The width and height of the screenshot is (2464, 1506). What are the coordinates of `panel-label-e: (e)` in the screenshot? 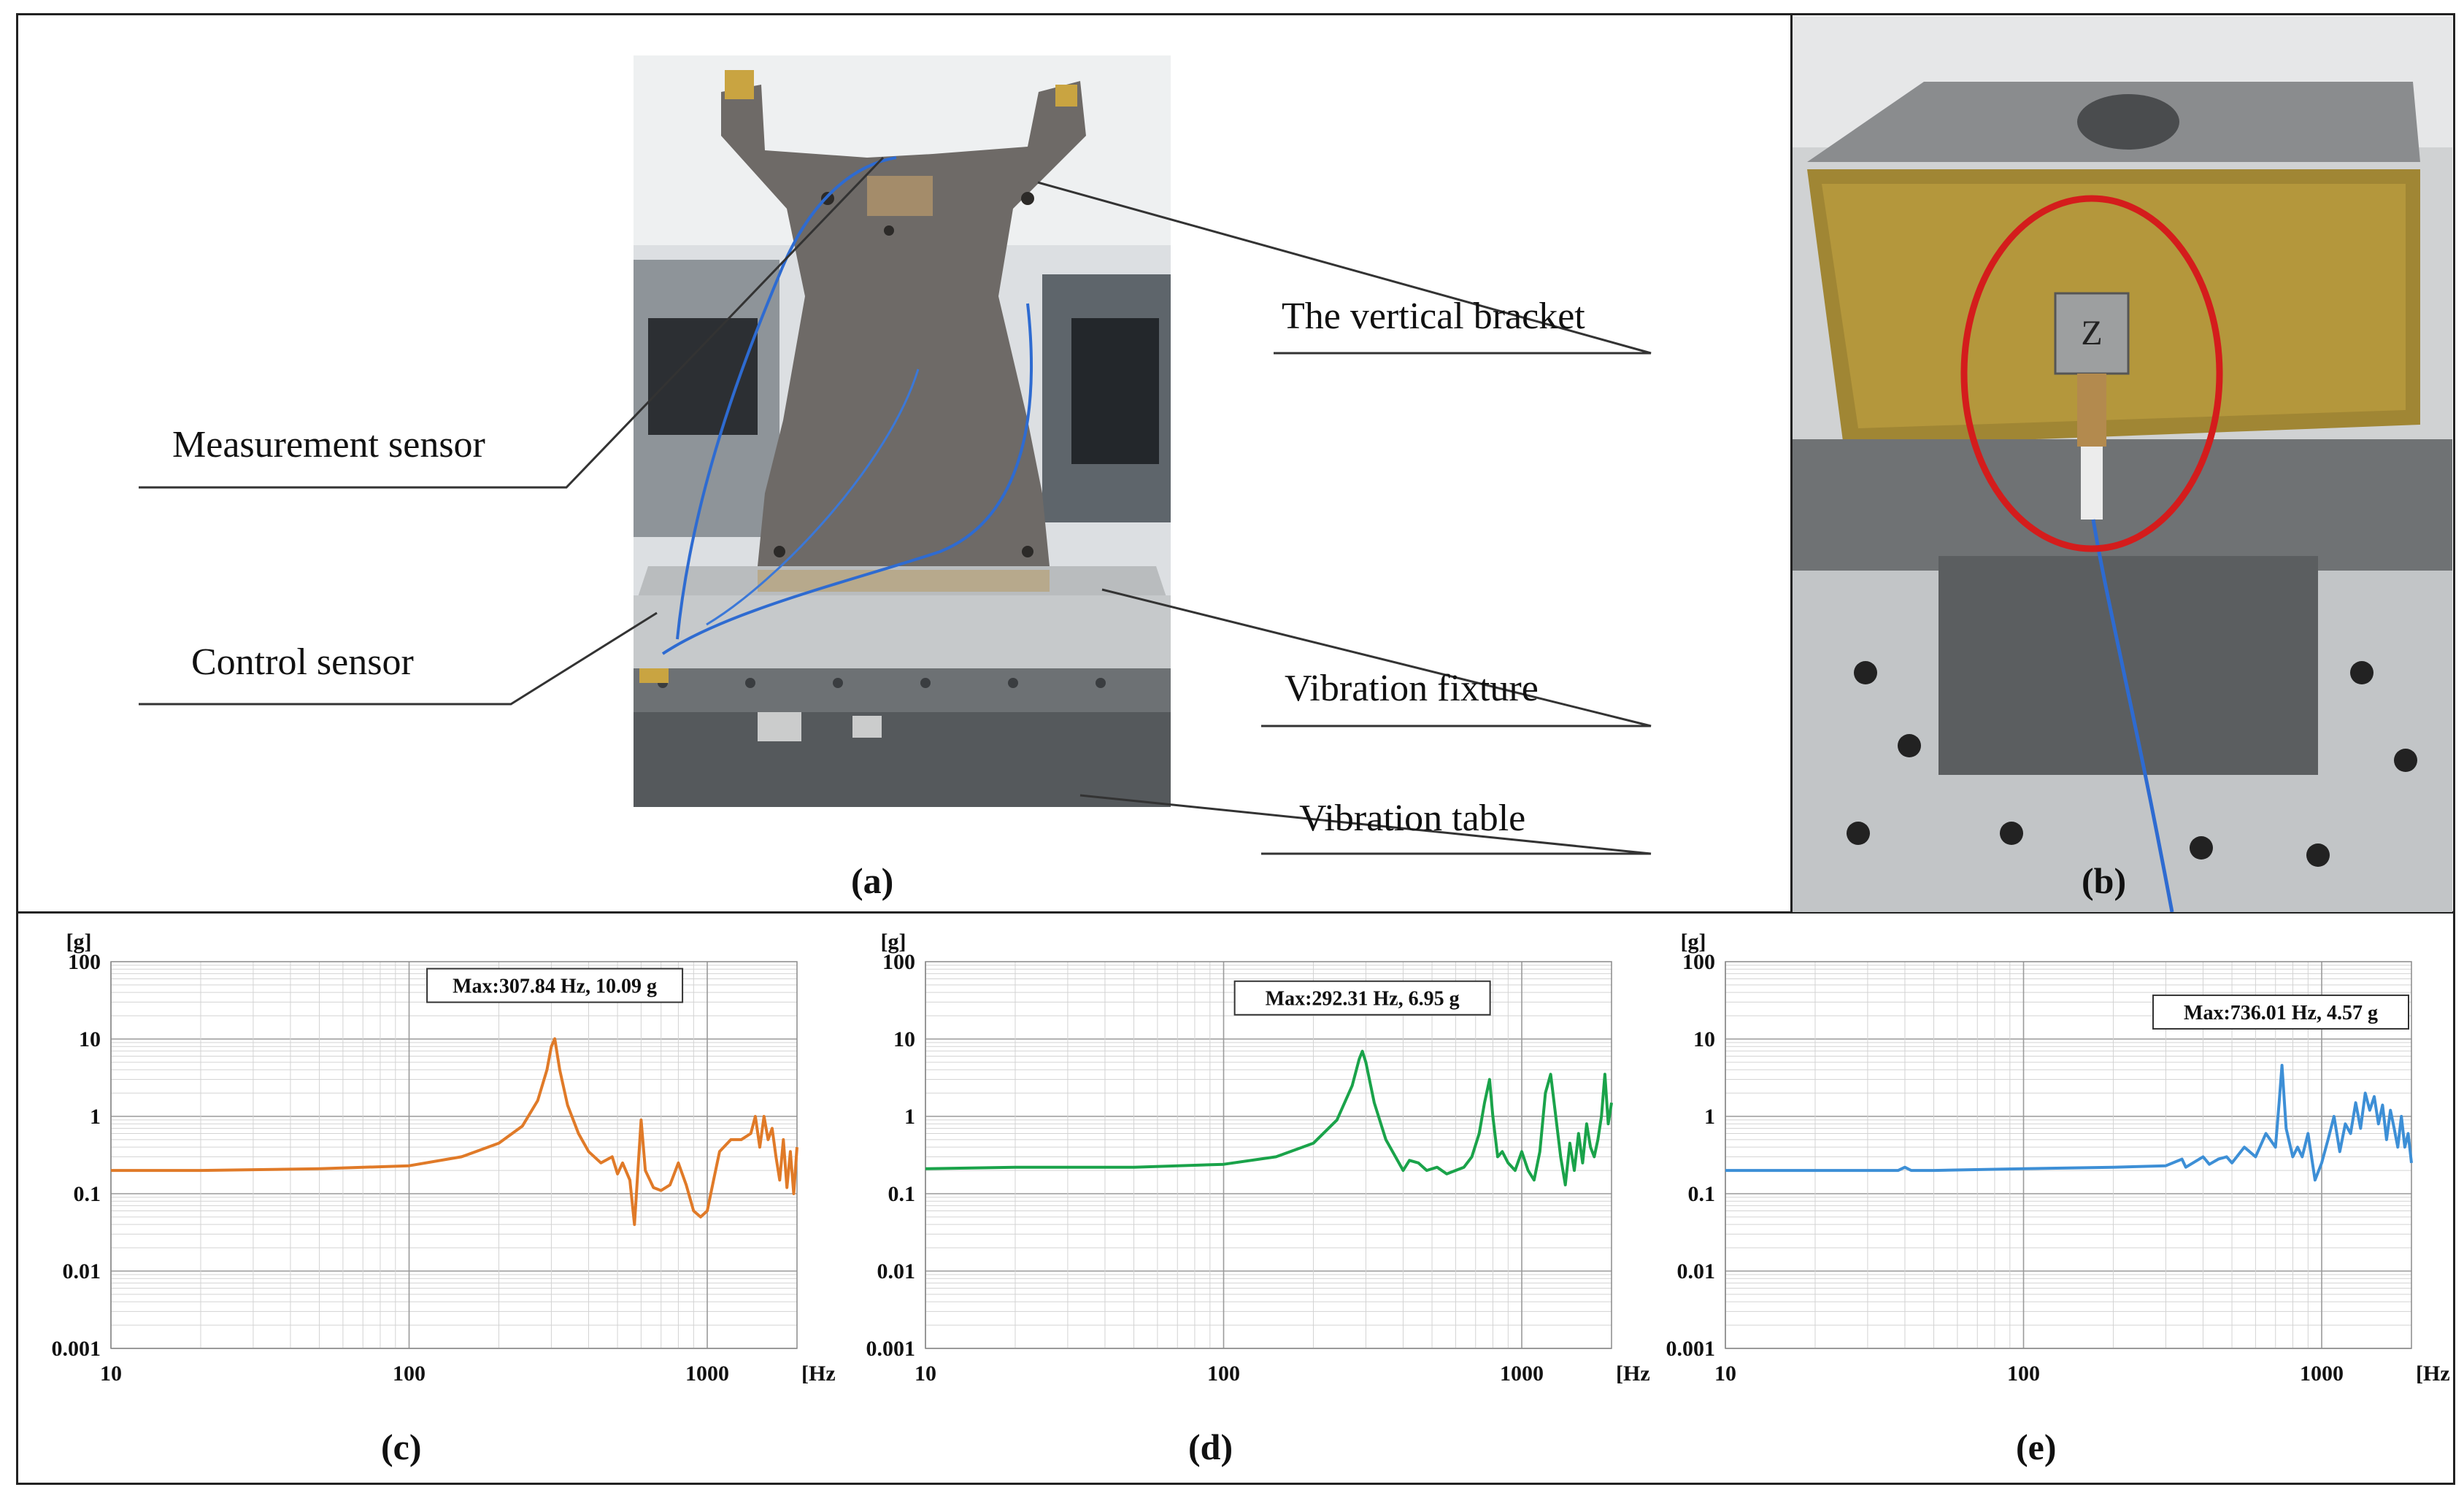 It's located at (2036, 1446).